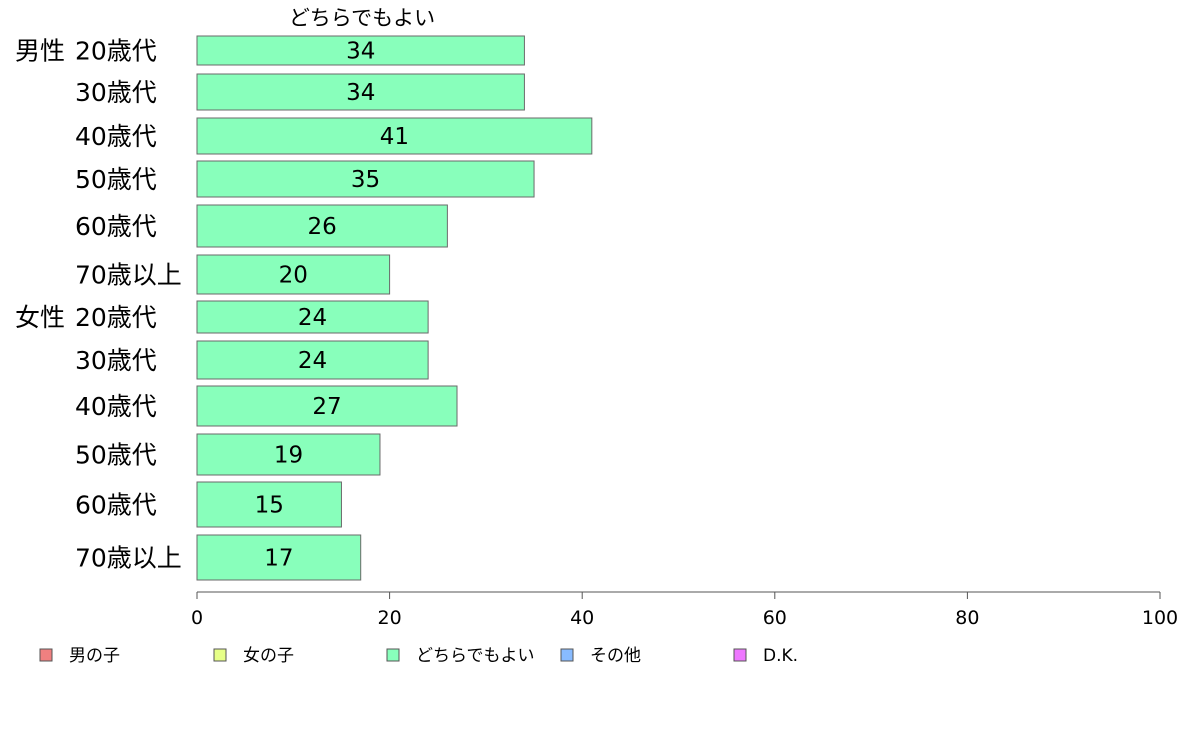  What do you see at coordinates (684, 610) in the screenshot?
I see `x-axis: 0 20 40 60 80 100` at bounding box center [684, 610].